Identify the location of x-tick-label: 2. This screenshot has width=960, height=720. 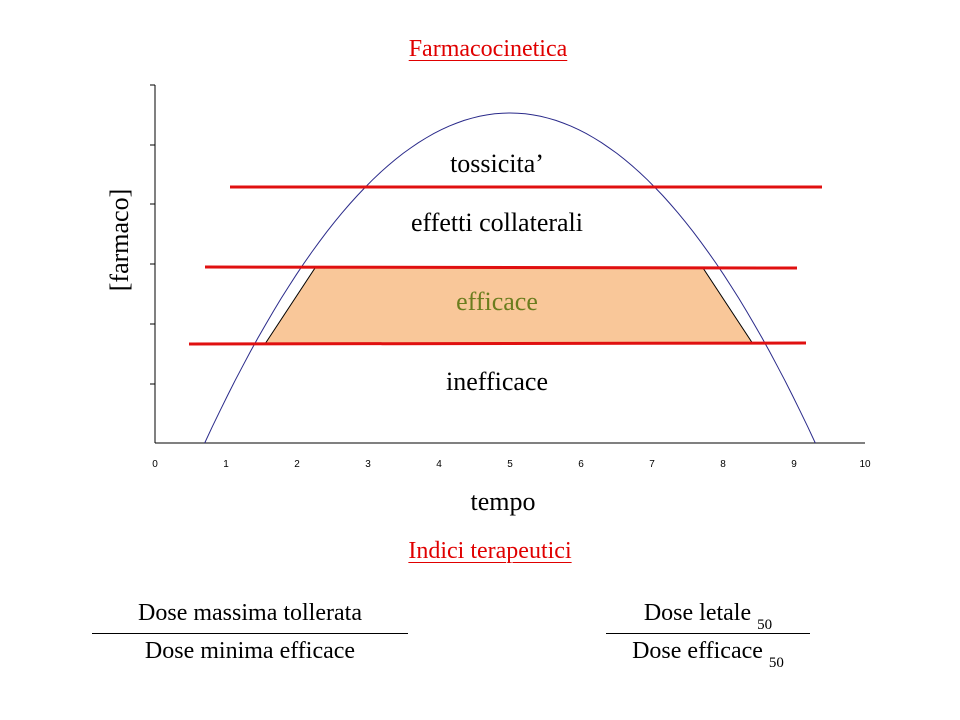
(297, 464).